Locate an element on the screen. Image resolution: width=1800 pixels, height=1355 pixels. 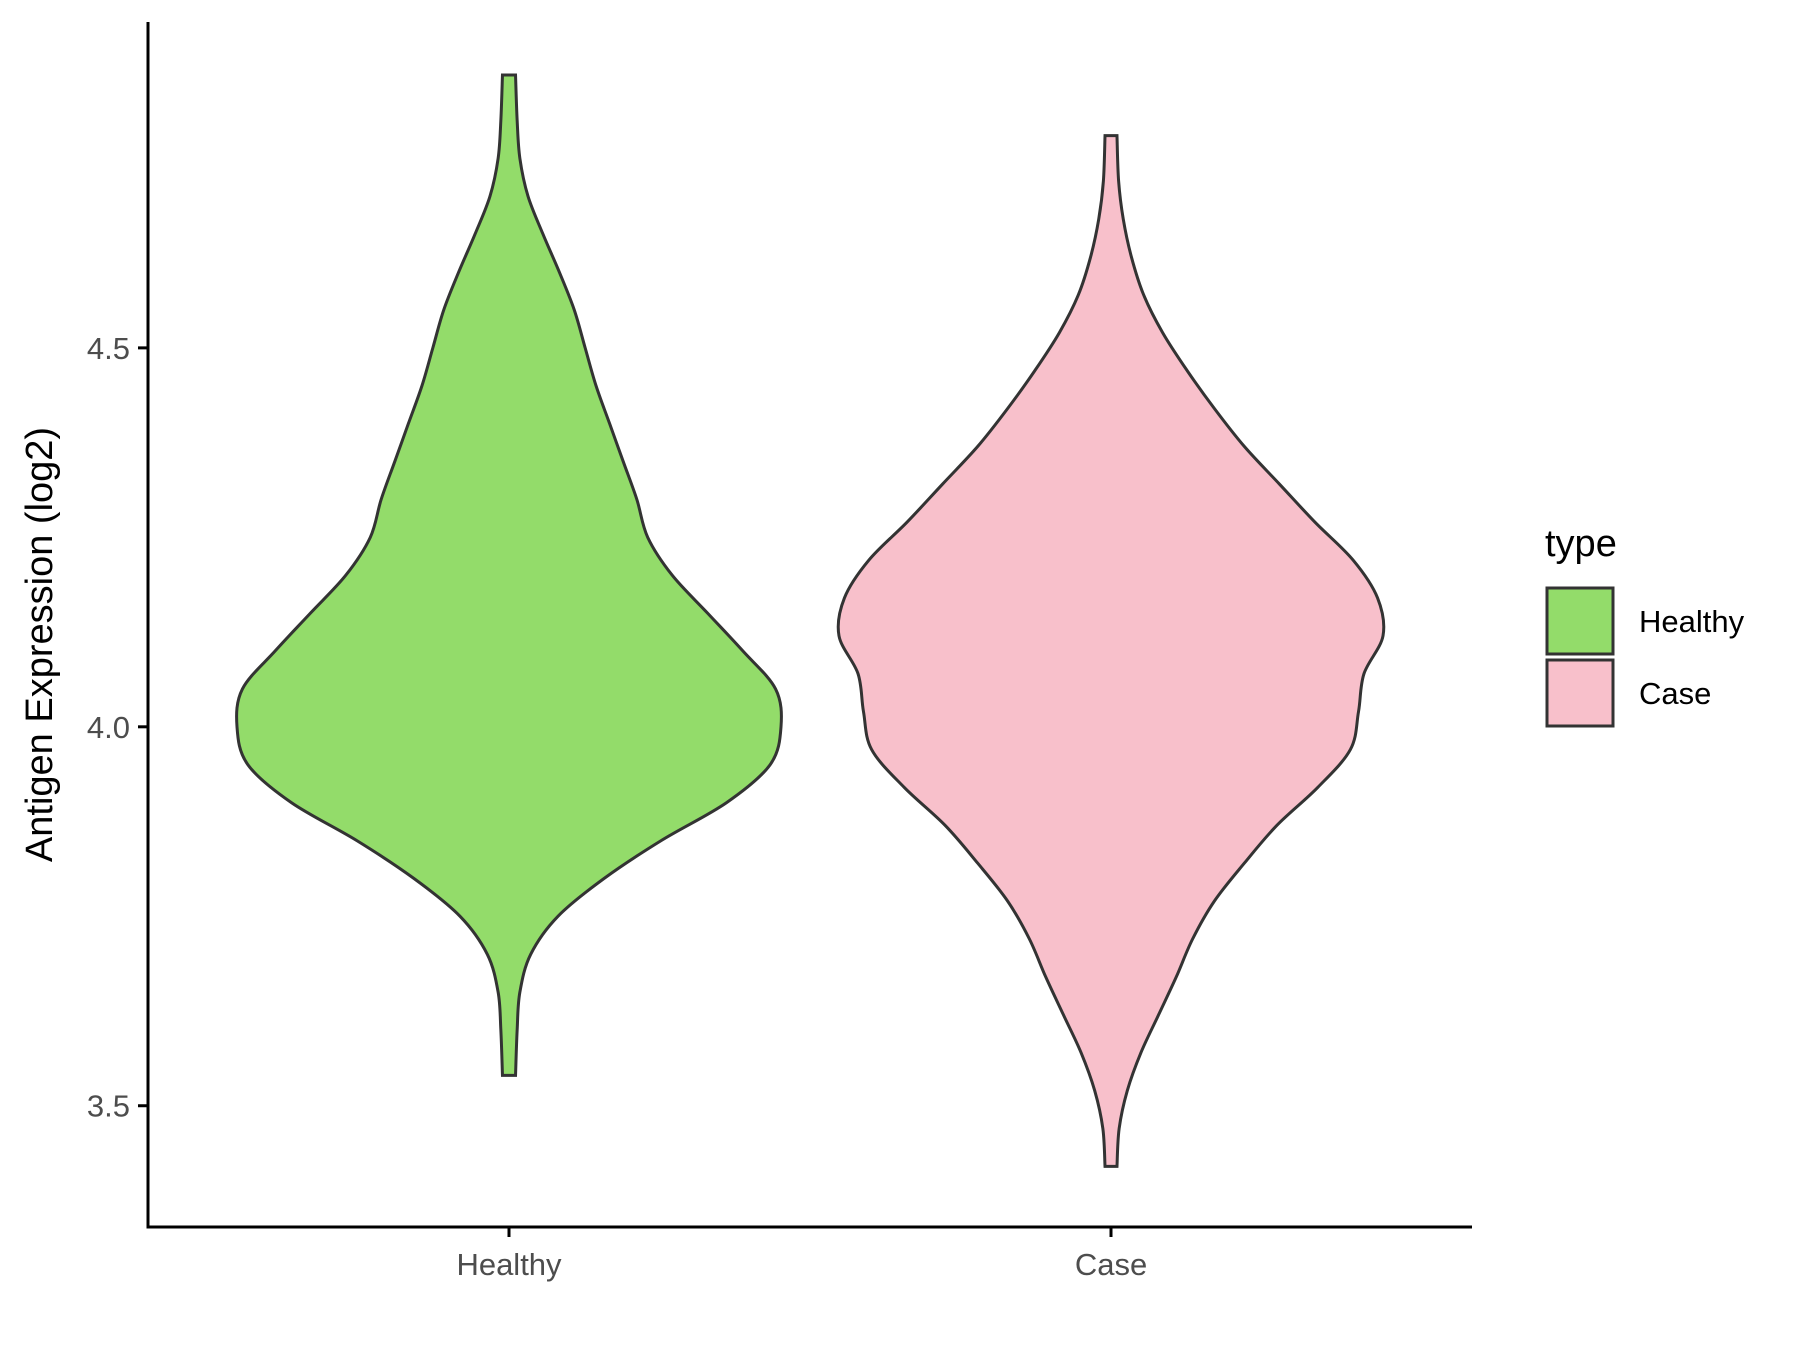
legend-label-case: Case is located at coordinates (1675, 693).